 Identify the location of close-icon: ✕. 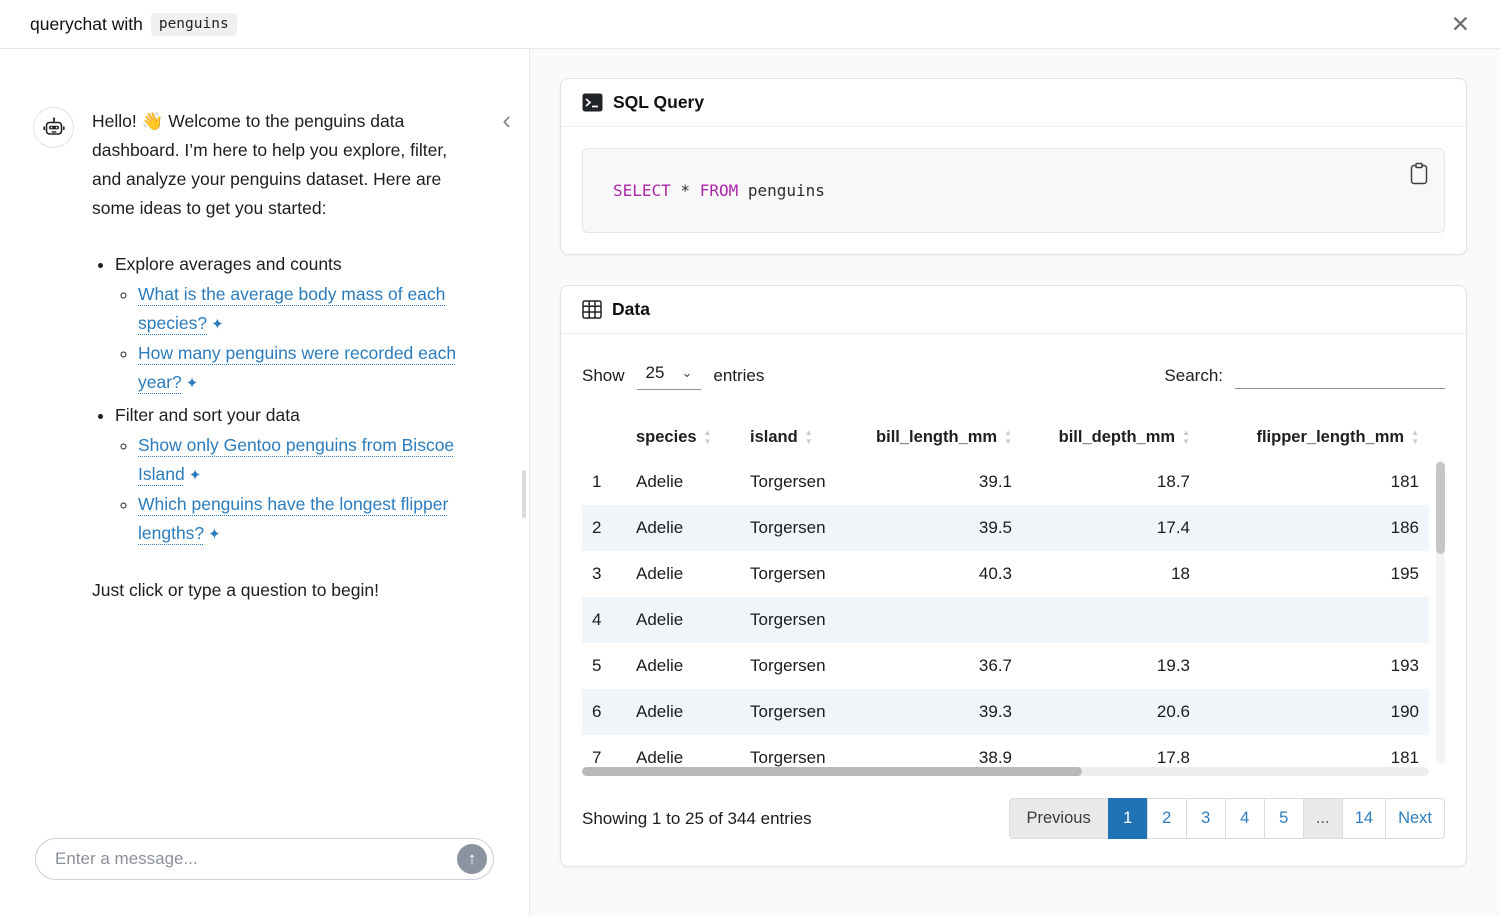
(1460, 23).